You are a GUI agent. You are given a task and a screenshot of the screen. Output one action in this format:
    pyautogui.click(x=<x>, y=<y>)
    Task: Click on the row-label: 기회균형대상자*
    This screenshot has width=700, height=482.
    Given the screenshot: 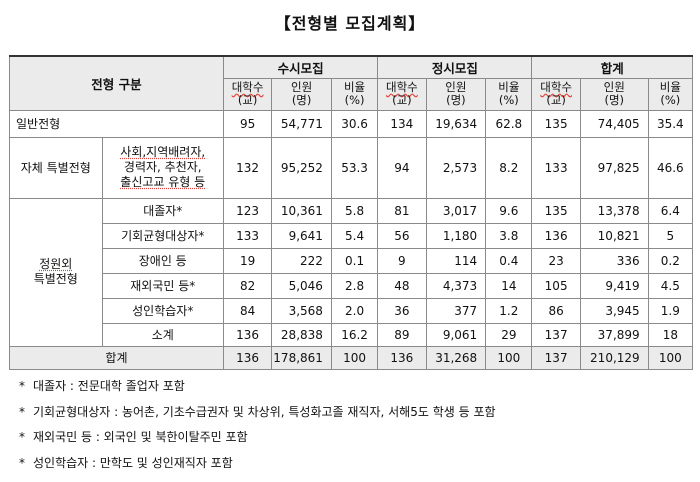 What is the action you would take?
    pyautogui.click(x=162, y=235)
    